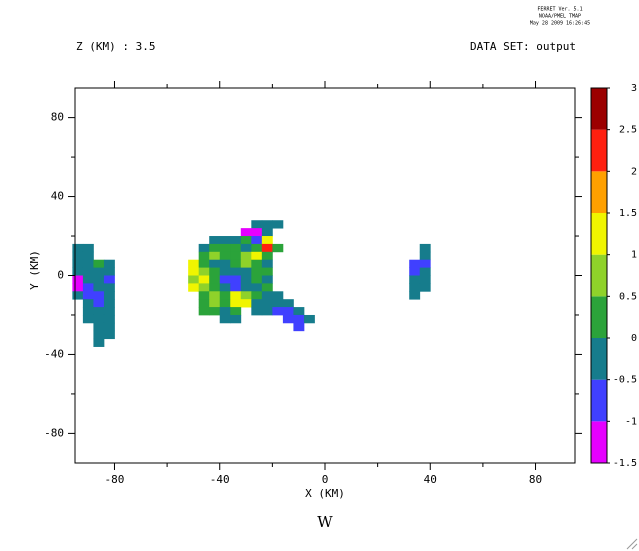 This screenshot has height=551, width=639. I want to click on colorbar-label: -0.5, so click(625, 380).